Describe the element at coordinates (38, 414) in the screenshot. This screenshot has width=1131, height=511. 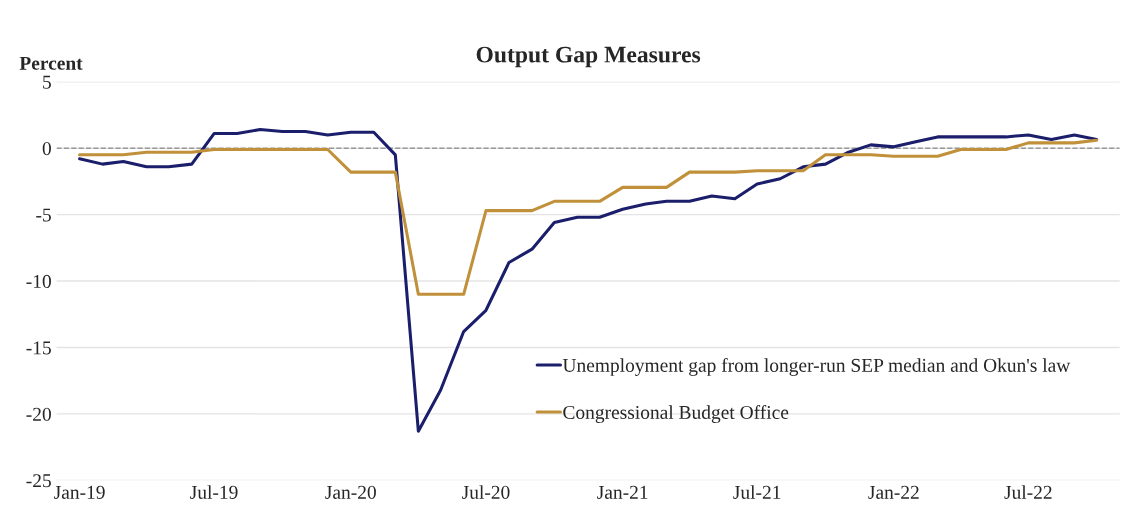
I see `y-tick-label: -20` at that location.